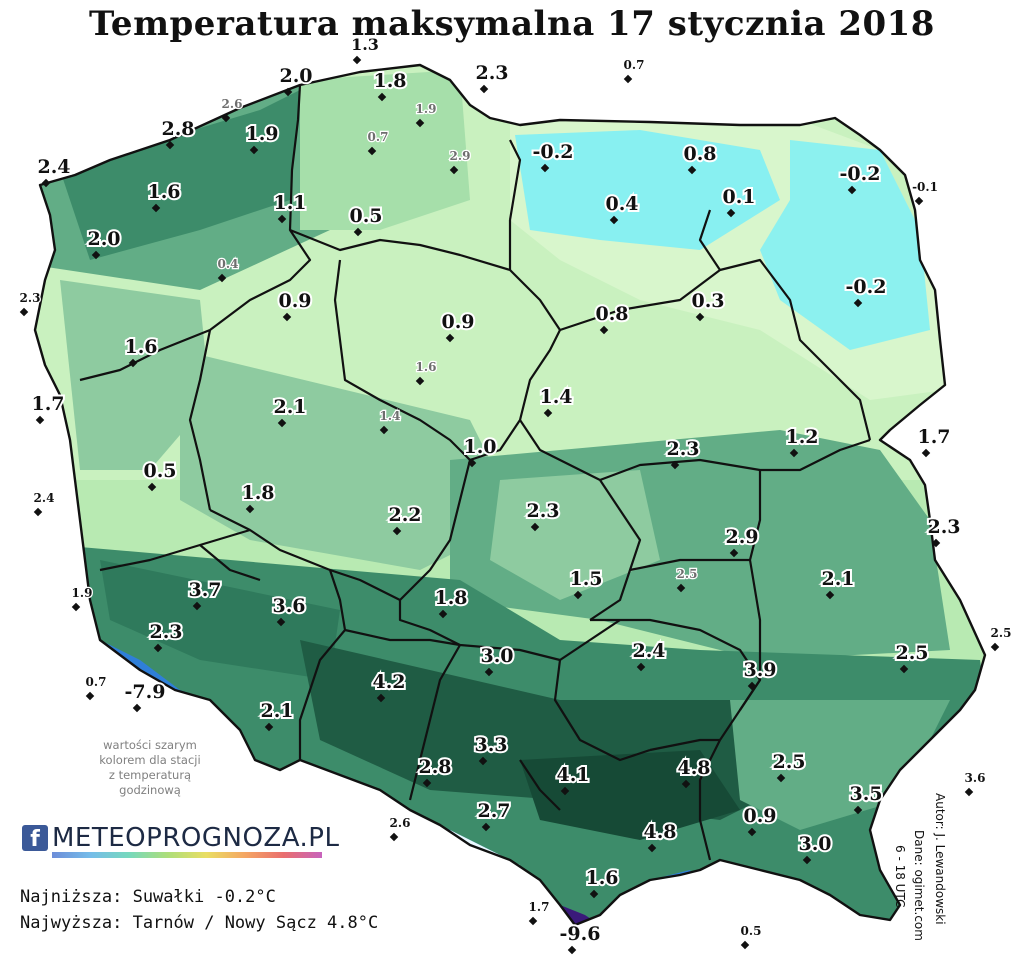  I want to click on station-value: 3.7, so click(204, 590).